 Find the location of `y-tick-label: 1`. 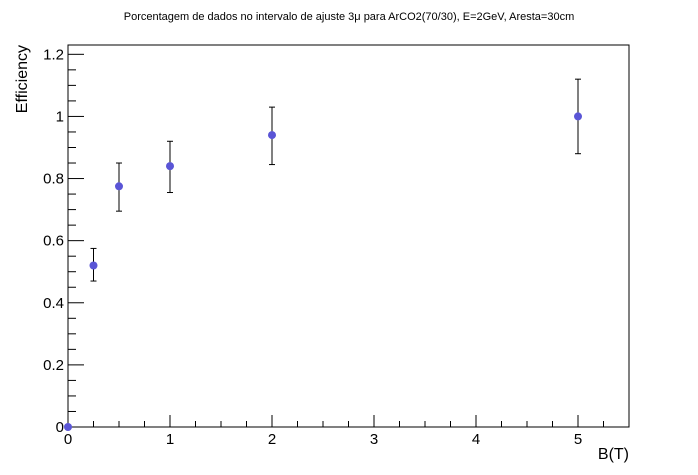

y-tick-label: 1 is located at coordinates (60, 116).